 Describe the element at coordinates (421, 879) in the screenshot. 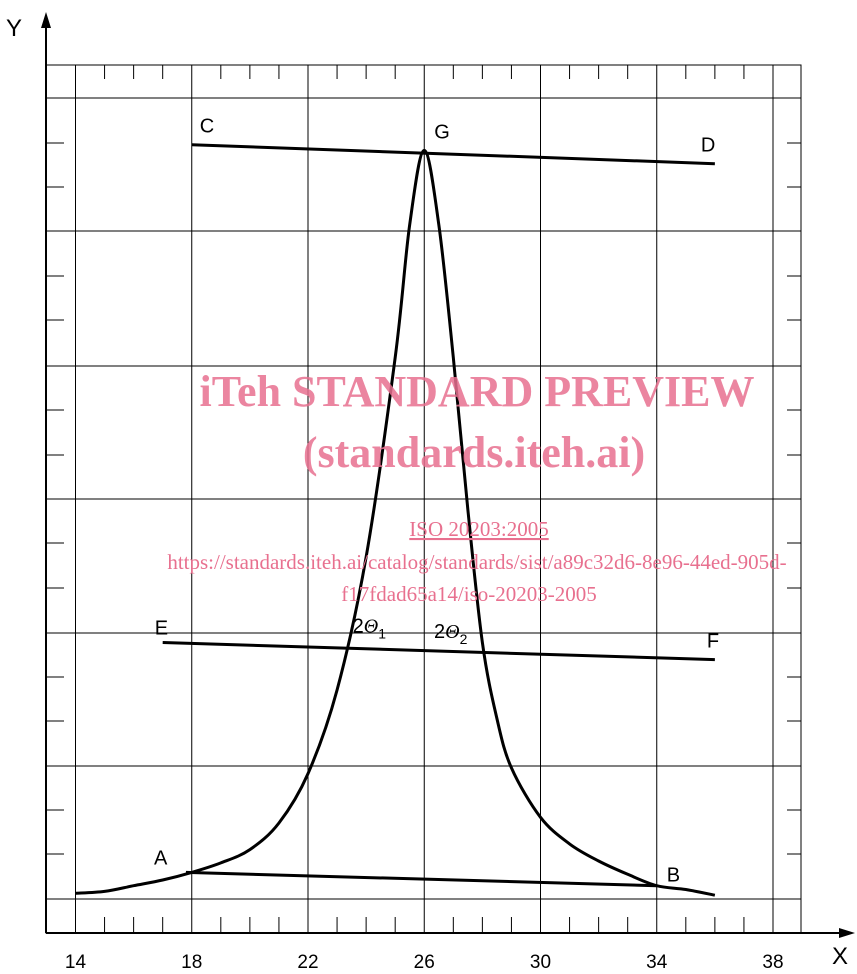

I see `baseline-ab` at that location.